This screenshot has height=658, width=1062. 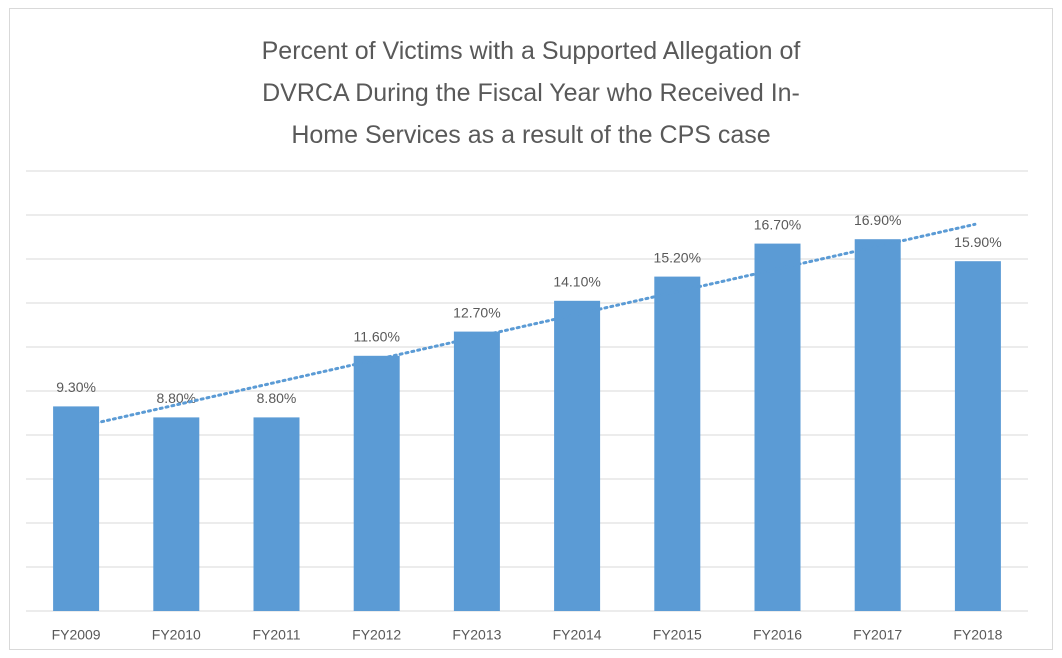 I want to click on data-label: 15.90%, so click(x=977, y=242).